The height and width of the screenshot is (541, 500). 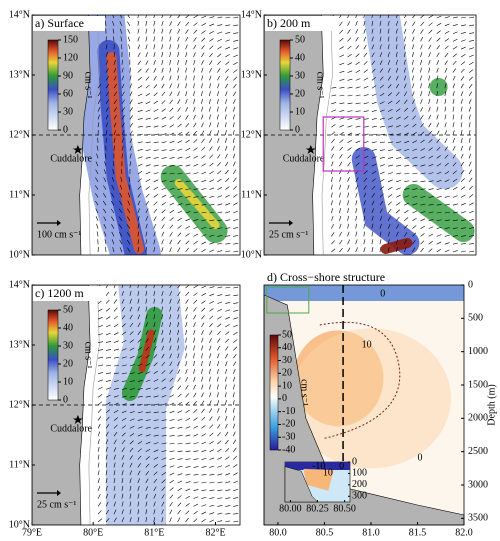 I want to click on colorbar-label: -30, so click(x=288, y=437).